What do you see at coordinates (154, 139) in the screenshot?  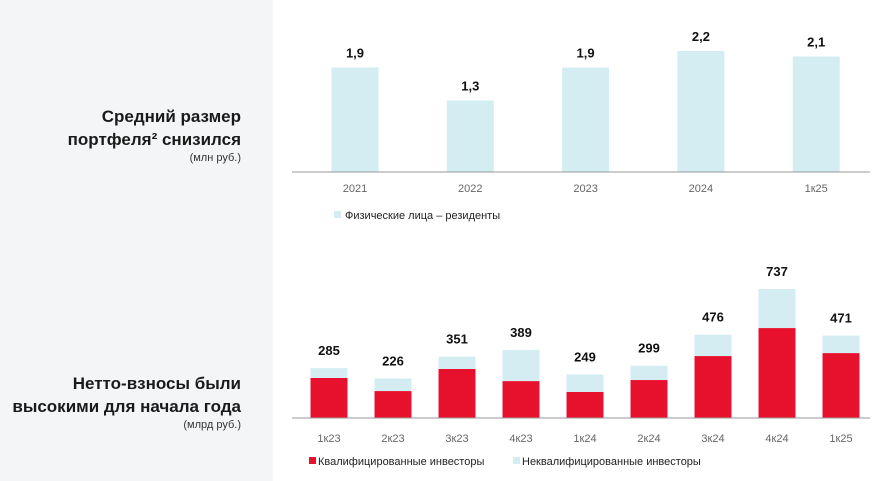 I see `top-title-line2: портфеля² снизился` at bounding box center [154, 139].